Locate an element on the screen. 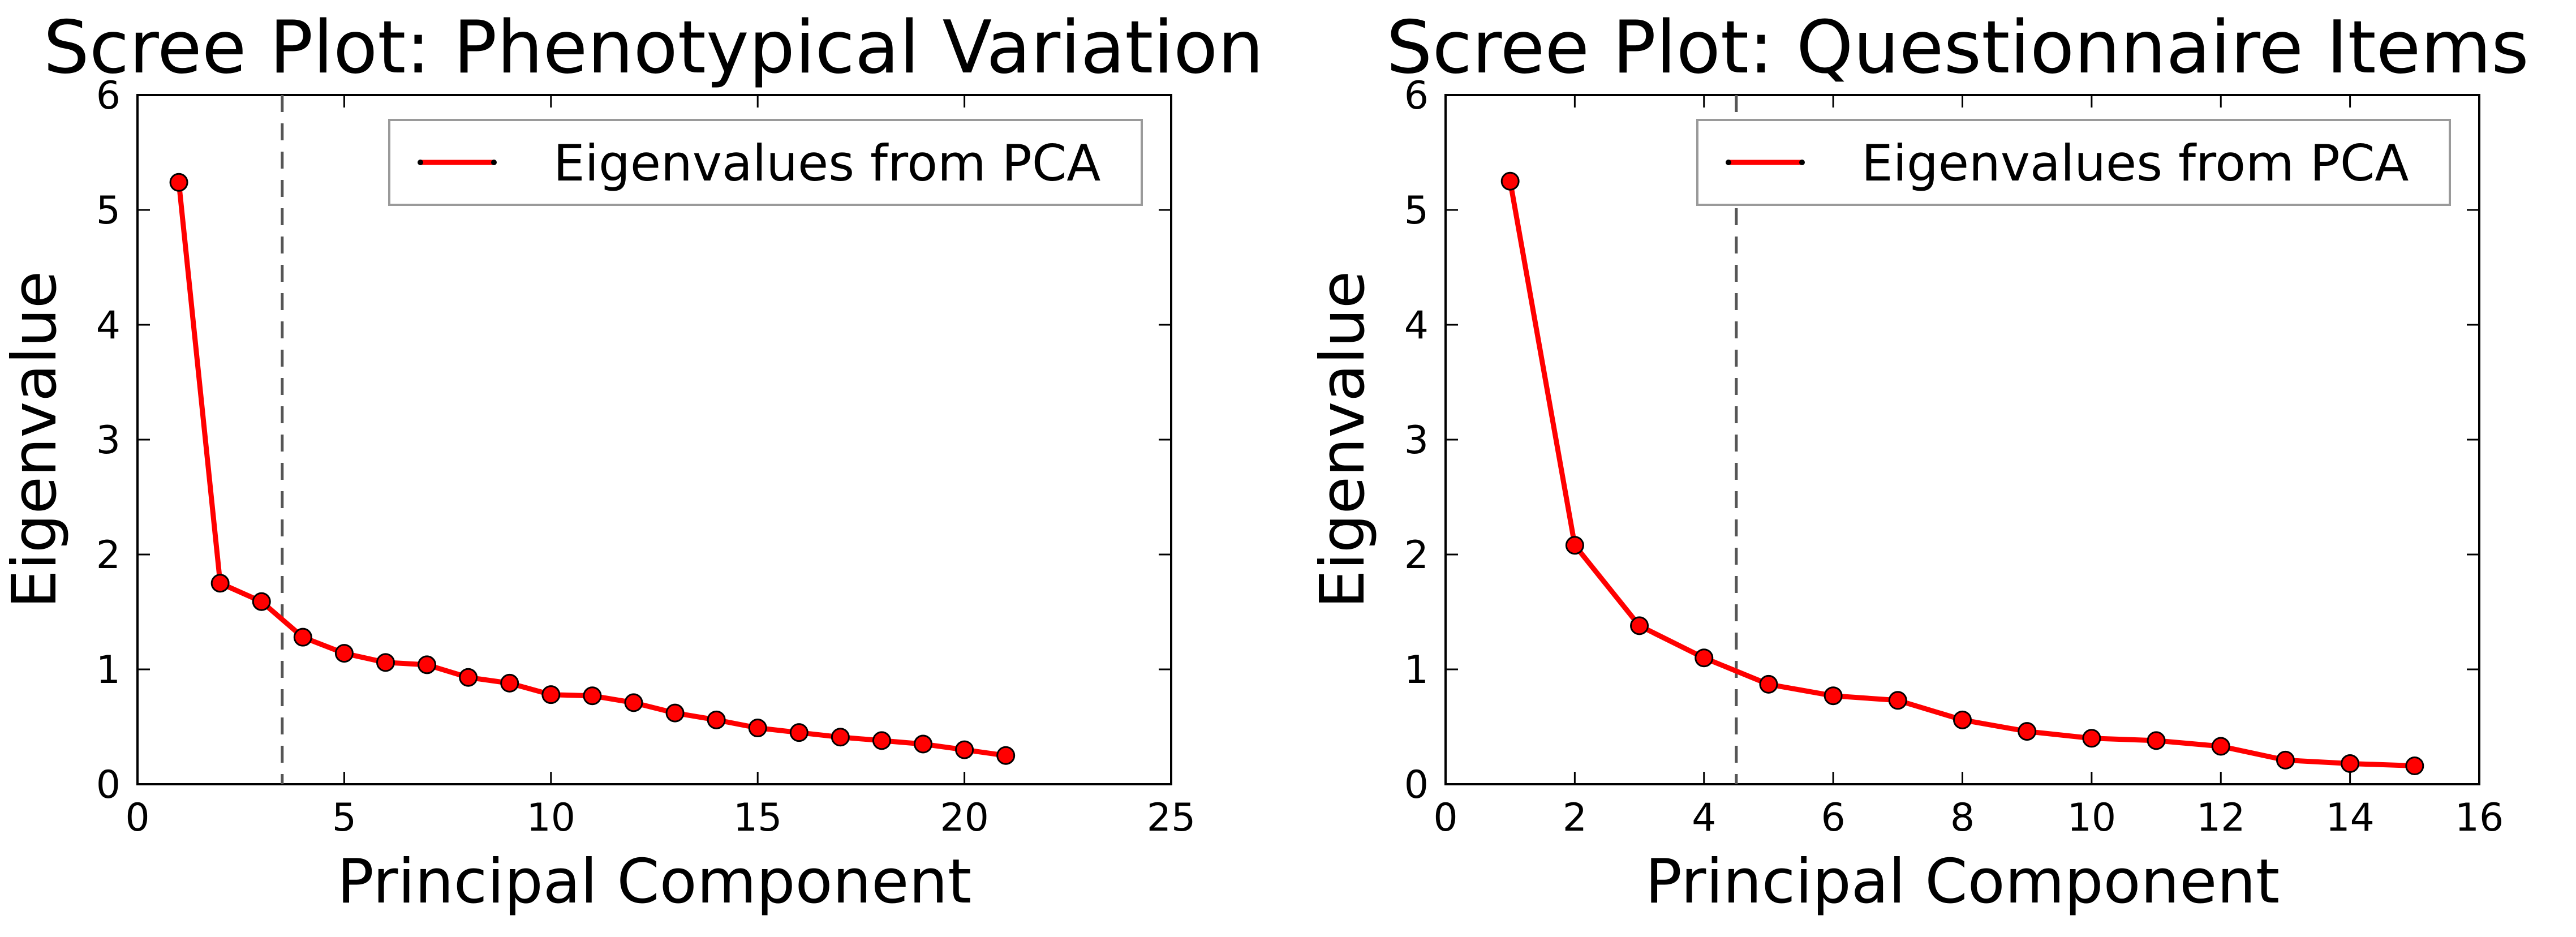  x-tick-label: 16 is located at coordinates (2479, 818).